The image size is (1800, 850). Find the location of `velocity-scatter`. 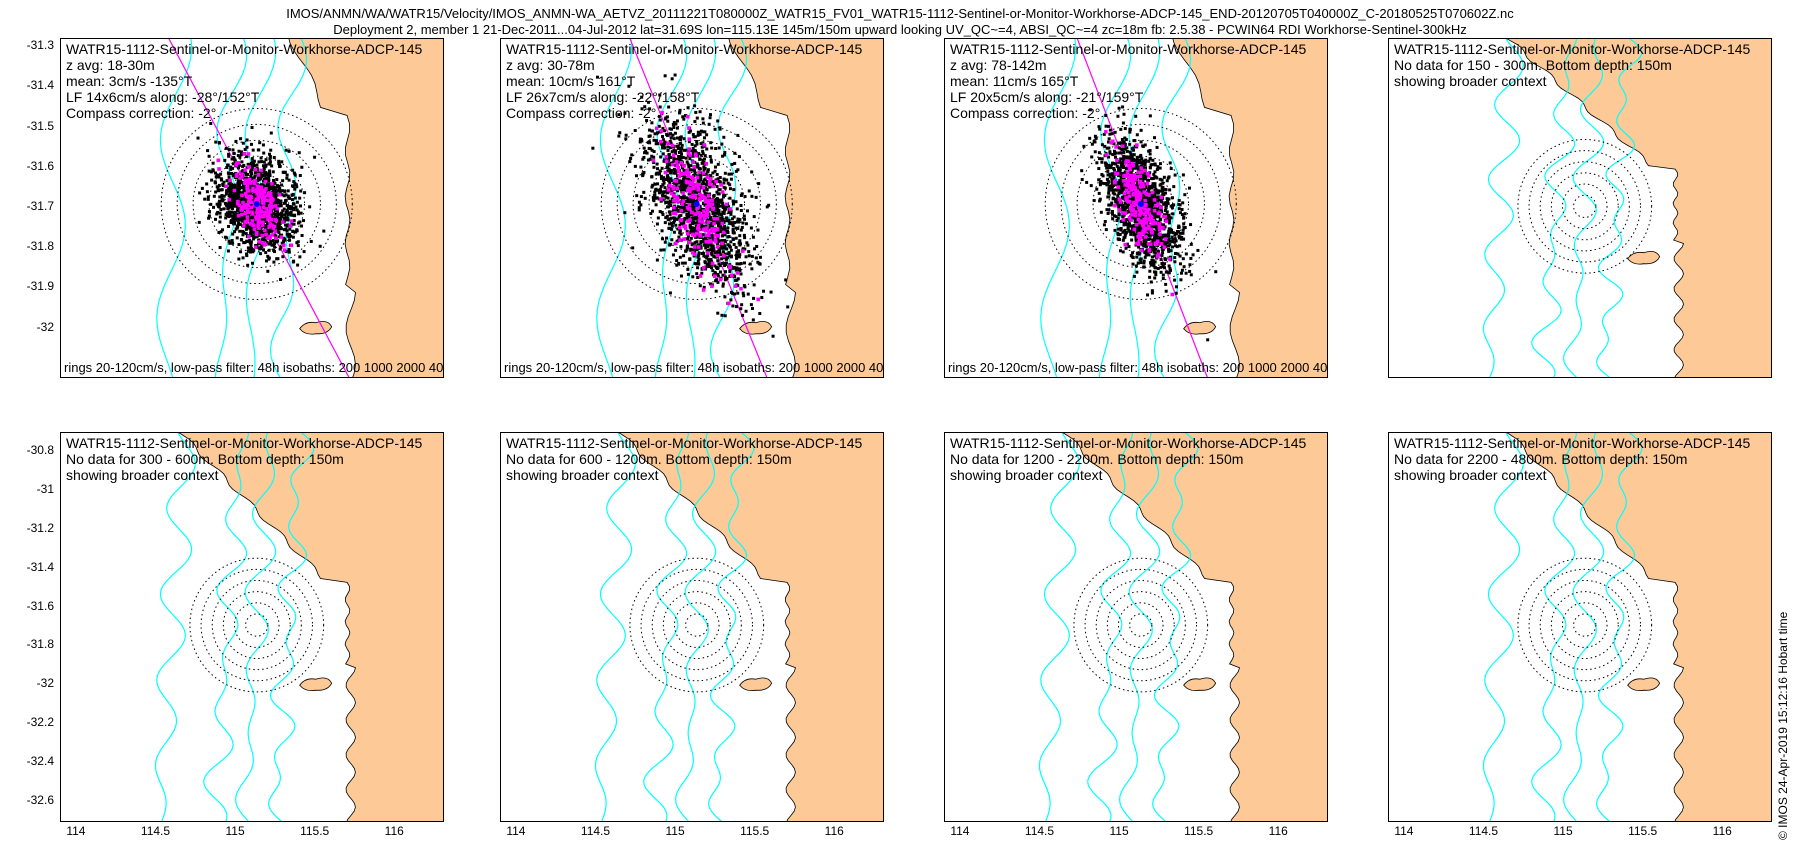

velocity-scatter is located at coordinates (1149, 223).